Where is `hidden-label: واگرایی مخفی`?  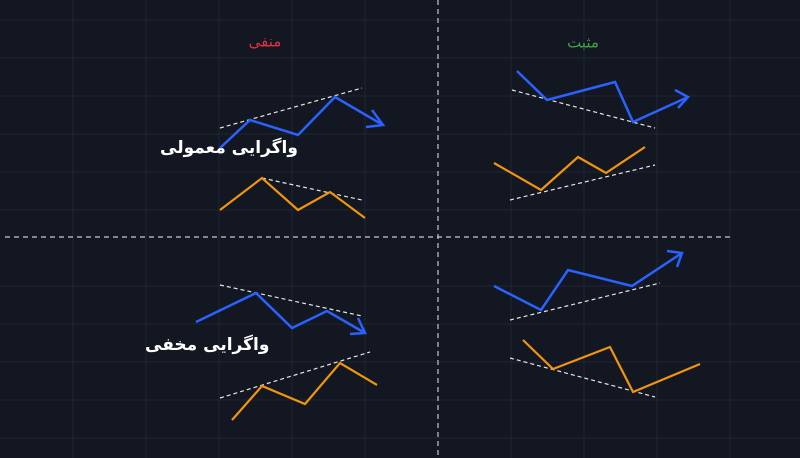
hidden-label: واگرایی مخفی is located at coordinates (207, 344).